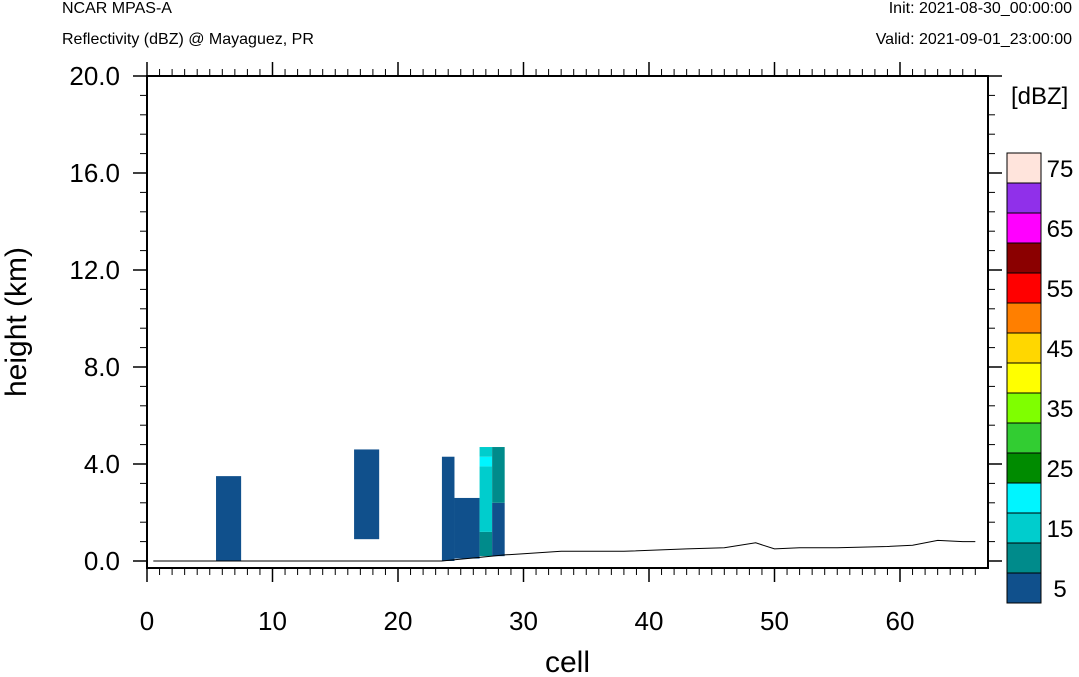  I want to click on terrain-layer, so click(564, 550).